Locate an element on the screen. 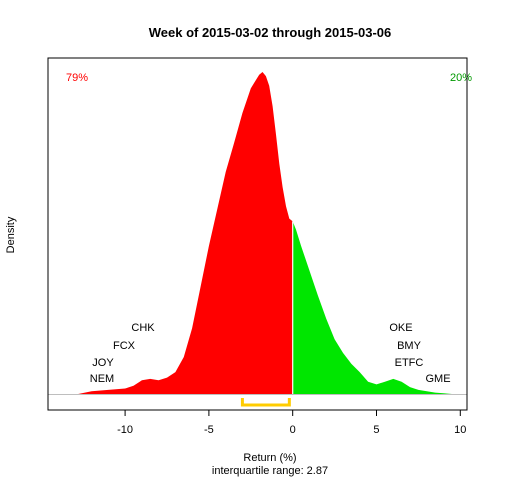  positive-annotations: OKE BMY ETFC GME is located at coordinates (419, 353).